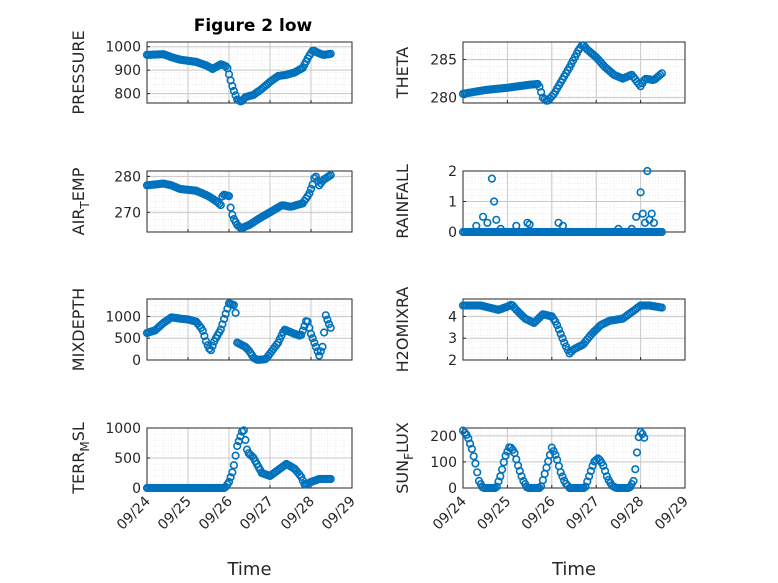 The width and height of the screenshot is (778, 583). I want to click on y-tick-label: 270, so click(127, 213).